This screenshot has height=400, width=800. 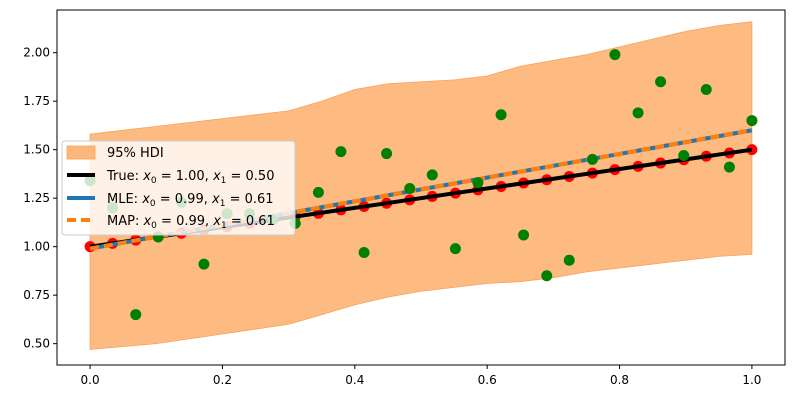 What do you see at coordinates (222, 380) in the screenshot?
I see `x-tick-label: 0.2` at bounding box center [222, 380].